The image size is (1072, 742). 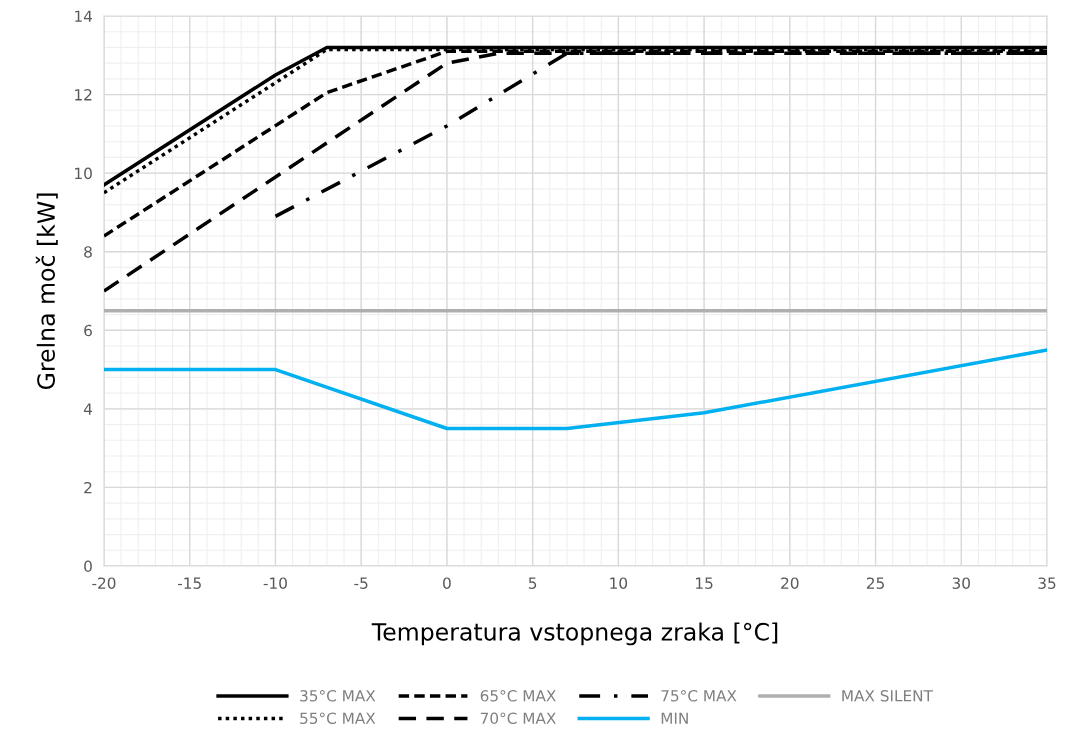 I want to click on legend-label: 75°C MAX, so click(x=699, y=696).